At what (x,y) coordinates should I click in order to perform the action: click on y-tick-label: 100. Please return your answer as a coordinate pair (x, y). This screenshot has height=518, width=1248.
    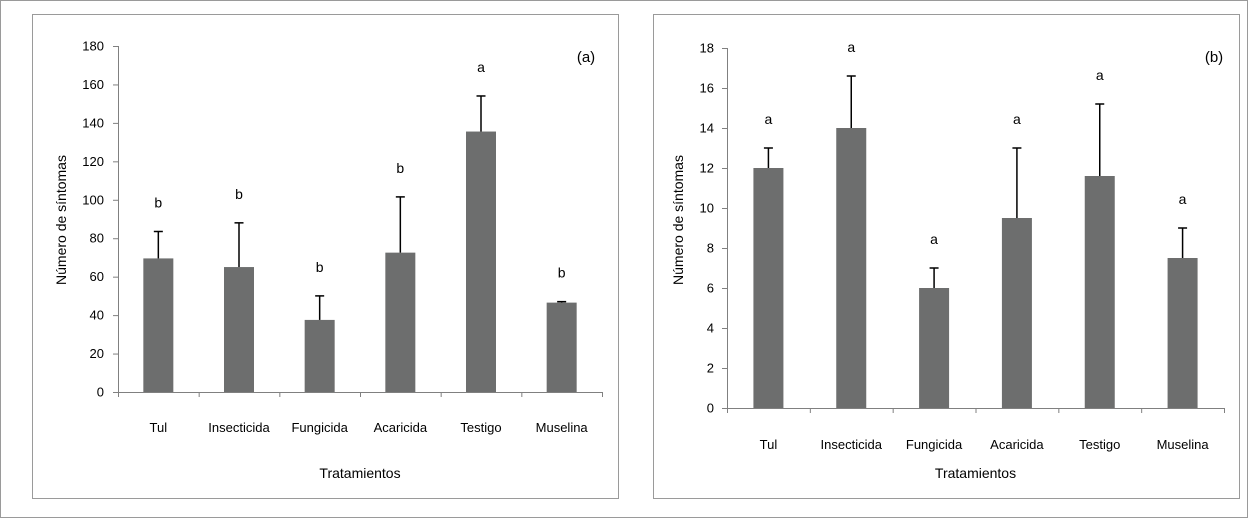
    Looking at the image, I should click on (93, 199).